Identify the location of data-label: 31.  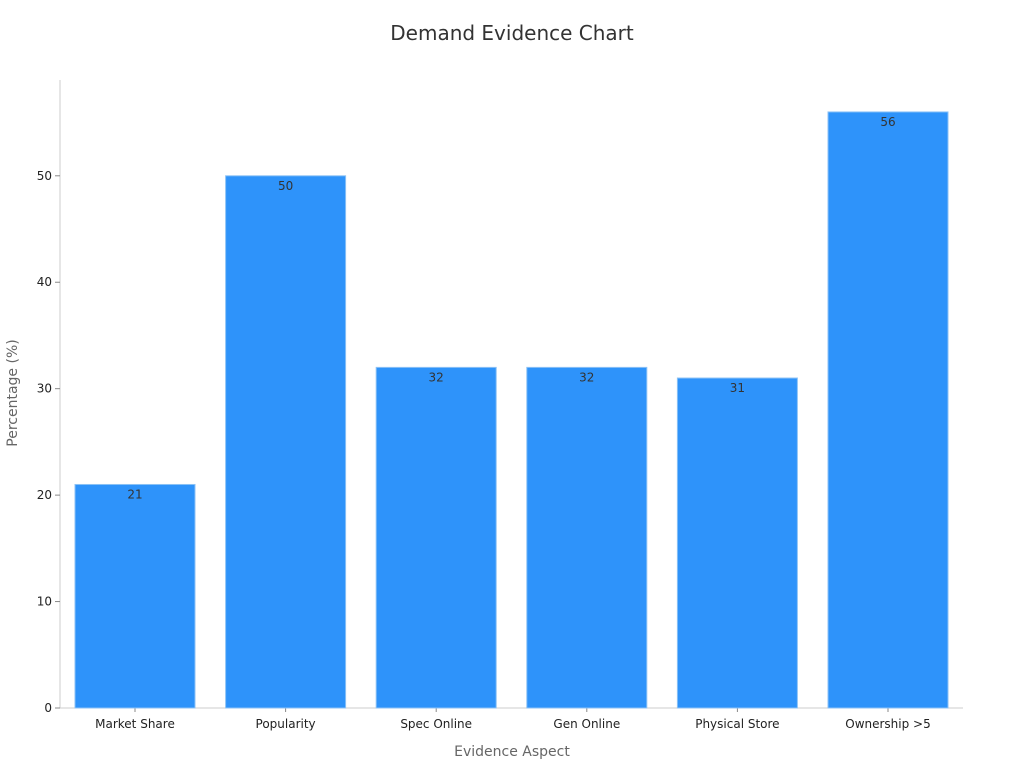
(737, 388).